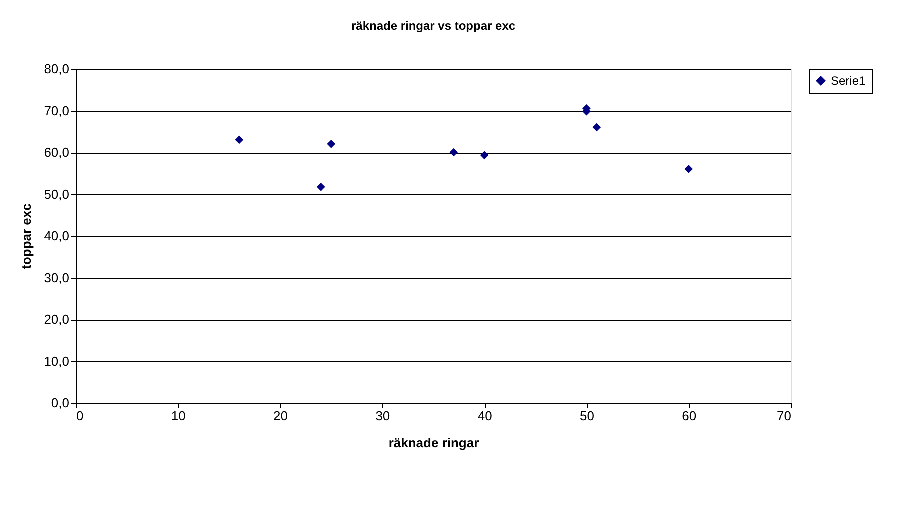 This screenshot has height=508, width=913. I want to click on y-tick-label: 0,0, so click(60, 403).